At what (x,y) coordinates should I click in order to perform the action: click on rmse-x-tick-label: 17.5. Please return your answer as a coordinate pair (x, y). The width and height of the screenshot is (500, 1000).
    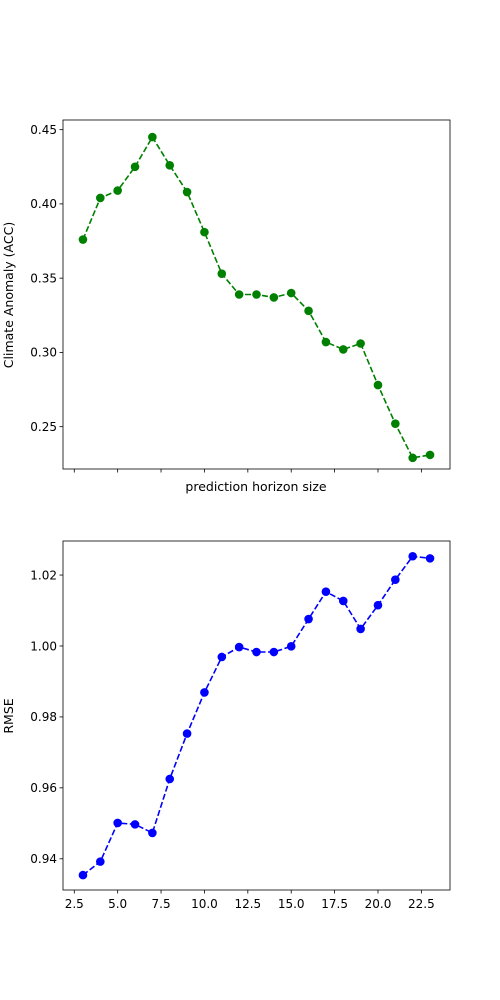
    Looking at the image, I should click on (334, 904).